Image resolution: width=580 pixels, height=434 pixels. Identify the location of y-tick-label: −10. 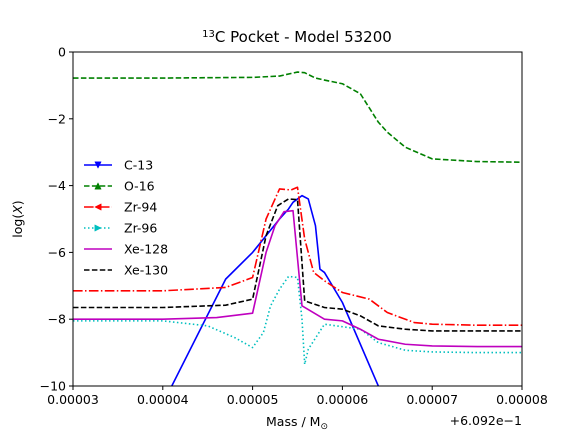
(53, 386).